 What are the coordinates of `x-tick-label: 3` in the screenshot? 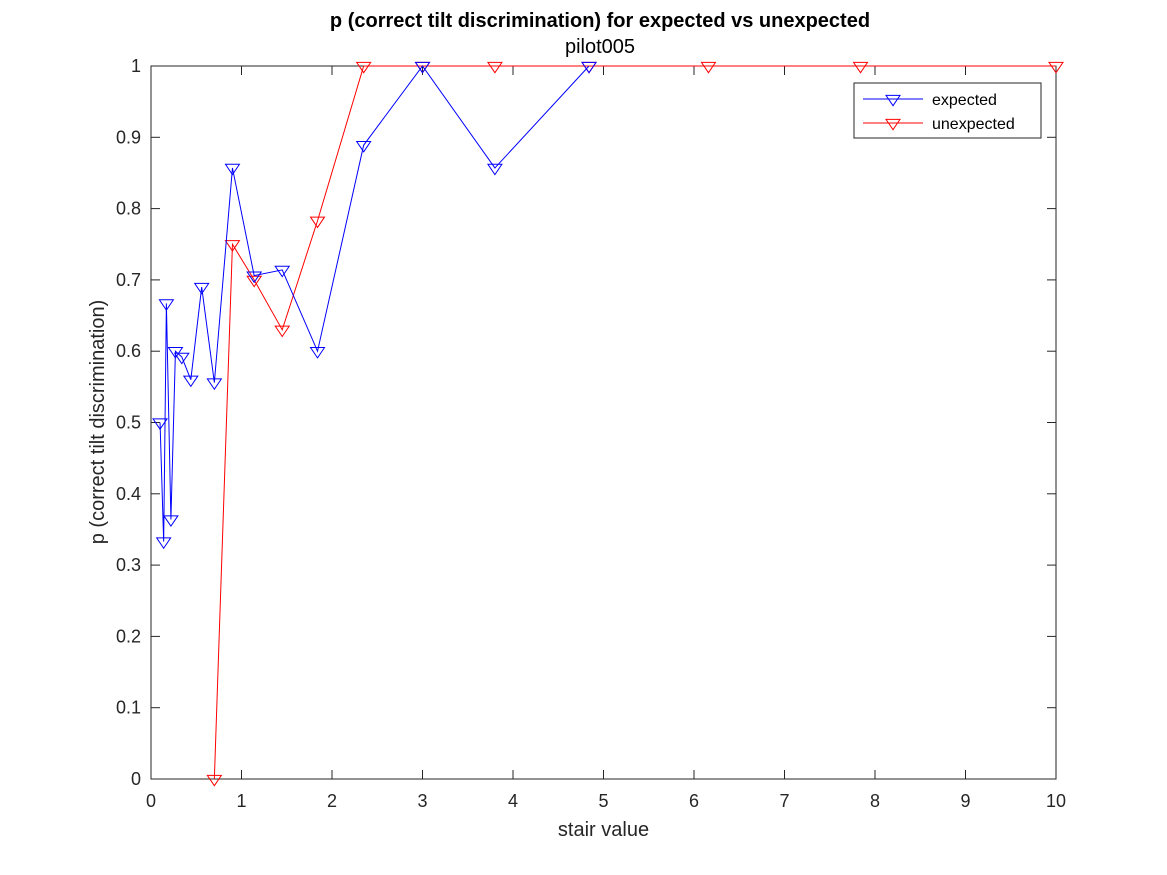 It's located at (422, 801).